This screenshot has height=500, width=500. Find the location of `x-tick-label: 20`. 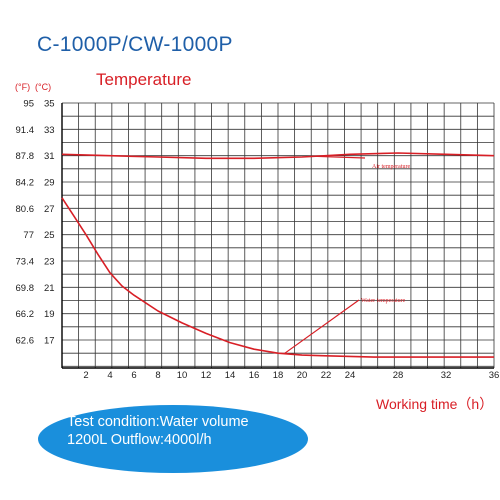

x-tick-label: 20 is located at coordinates (302, 375).